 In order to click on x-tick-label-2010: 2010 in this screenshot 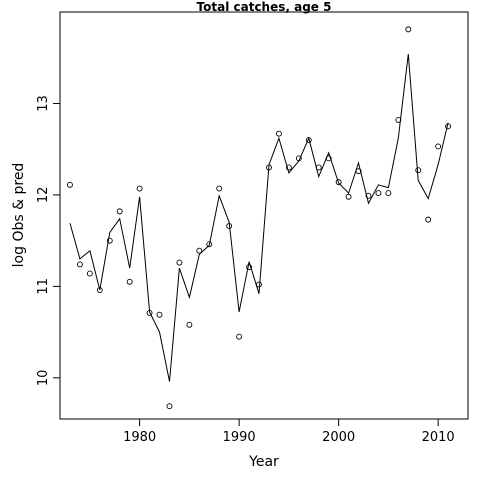, I will do `click(438, 437)`.